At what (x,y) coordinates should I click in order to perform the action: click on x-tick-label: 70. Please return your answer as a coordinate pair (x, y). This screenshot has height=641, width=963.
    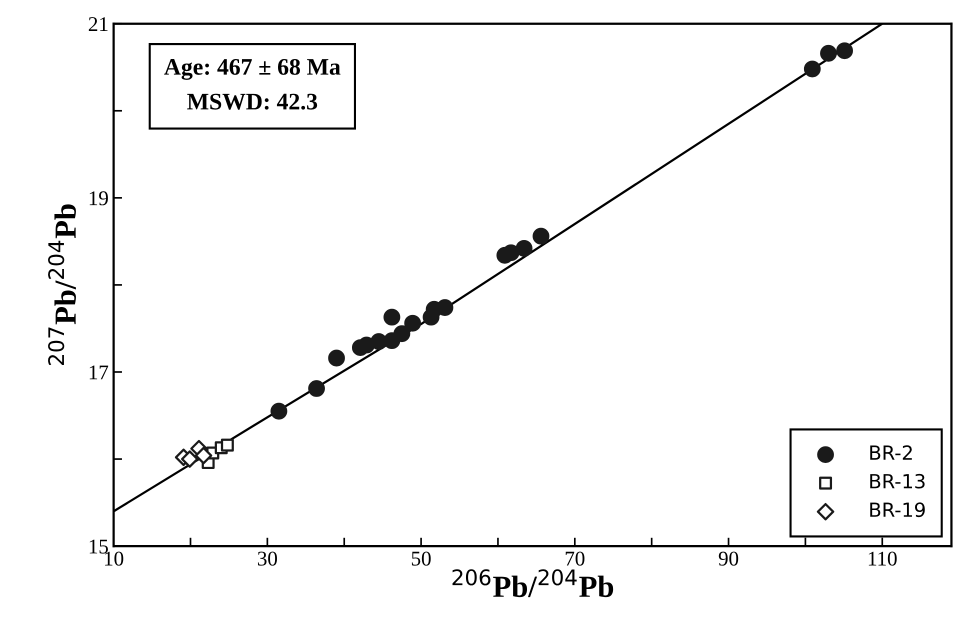
    Looking at the image, I should click on (575, 559).